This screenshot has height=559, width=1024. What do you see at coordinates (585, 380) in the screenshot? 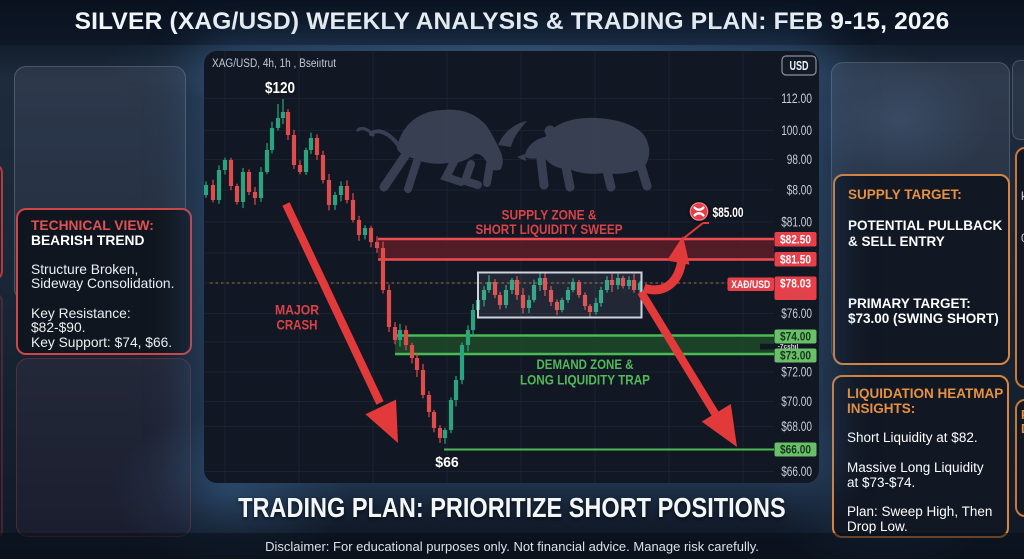
I see `svg-text: LONG LIQUIDITY TRAP` at bounding box center [585, 380].